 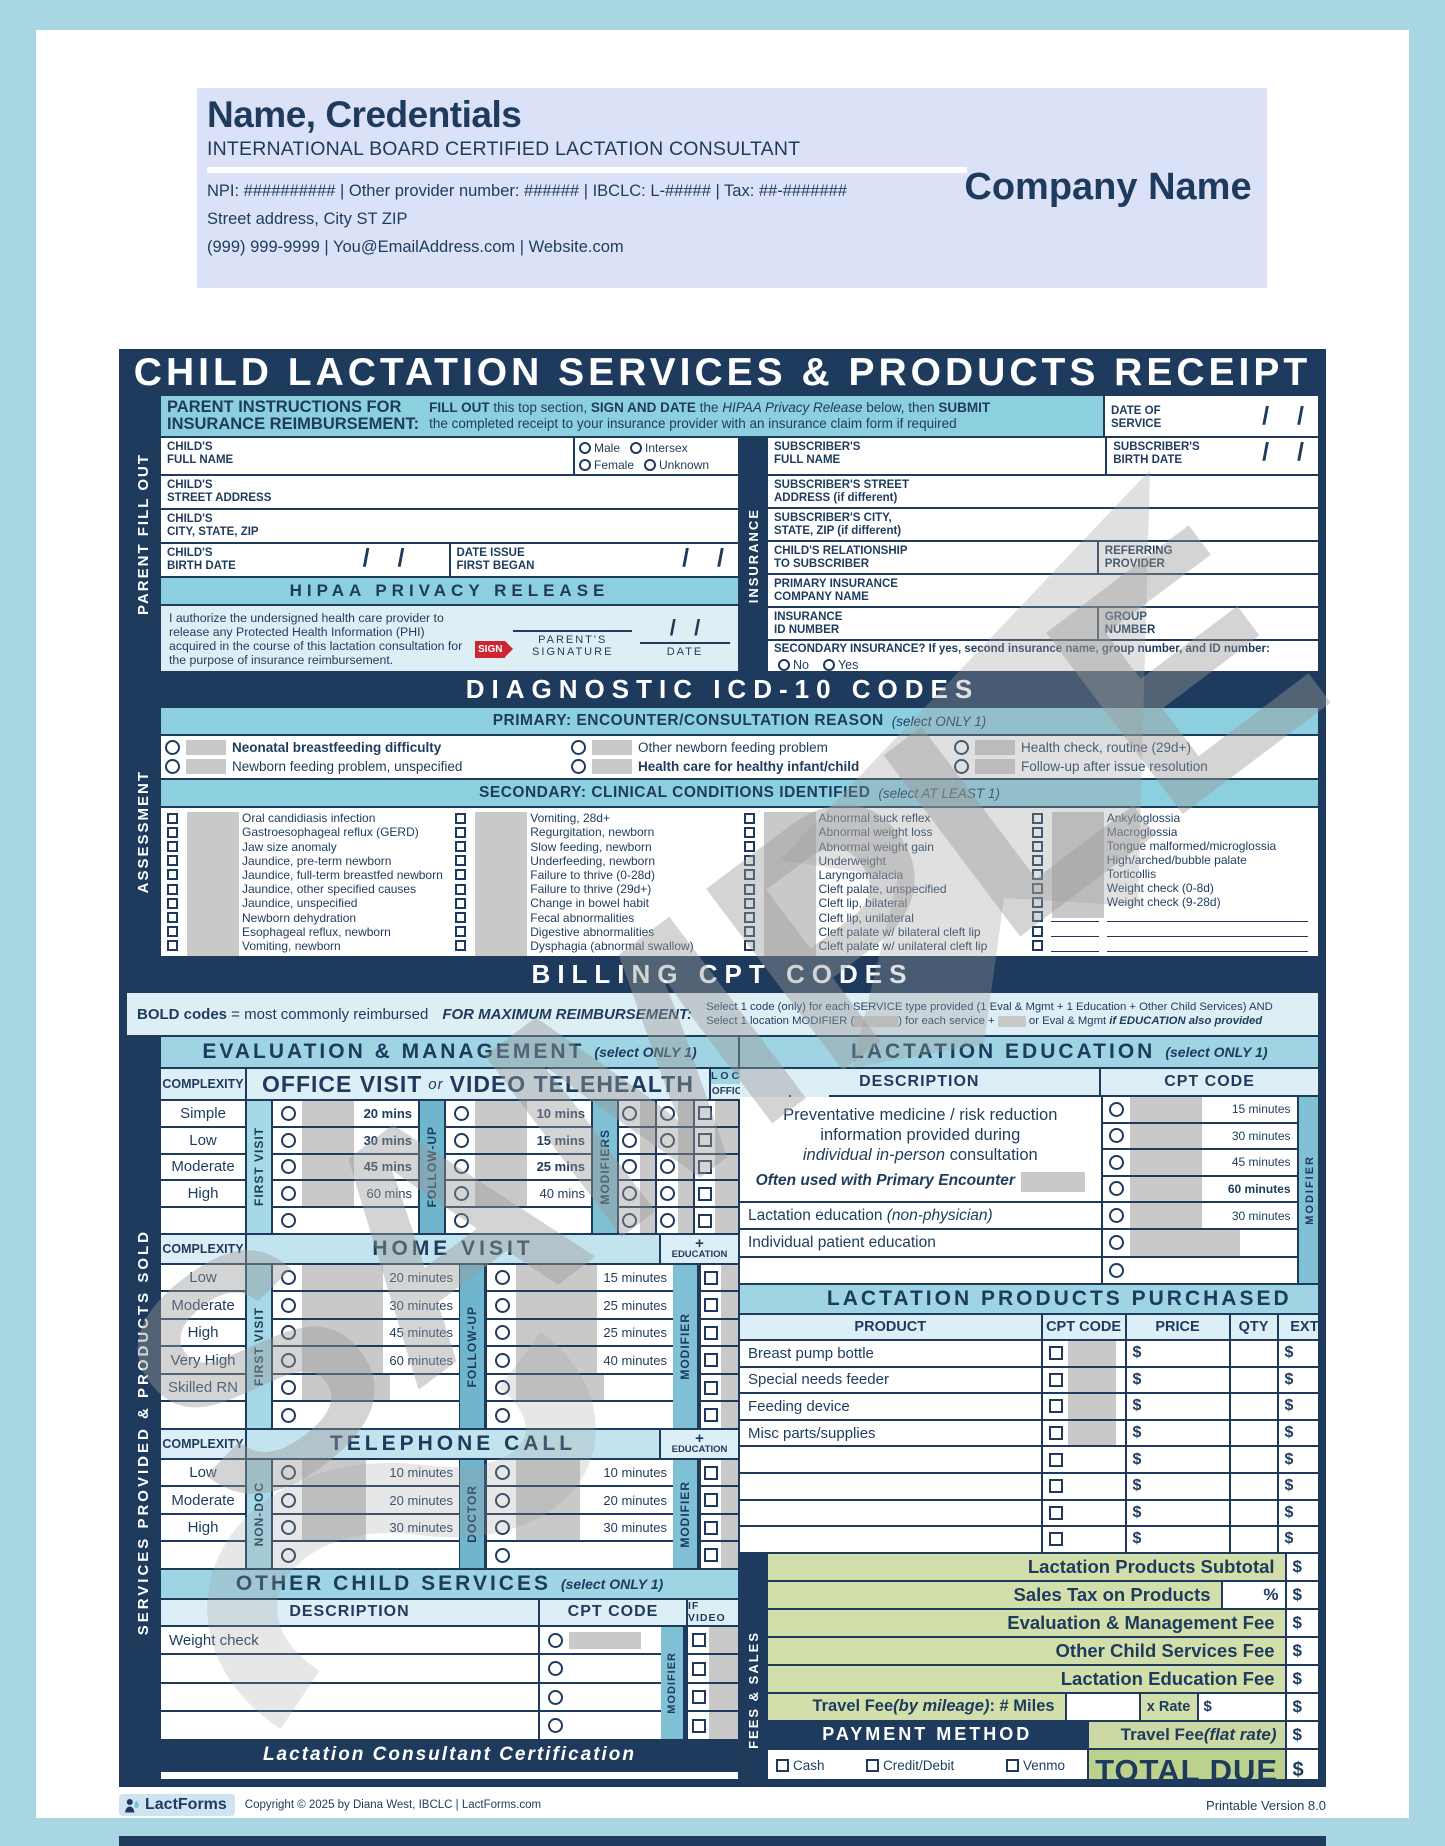 I want to click on group-number-field: GROUP NUMBER, so click(x=1208, y=623).